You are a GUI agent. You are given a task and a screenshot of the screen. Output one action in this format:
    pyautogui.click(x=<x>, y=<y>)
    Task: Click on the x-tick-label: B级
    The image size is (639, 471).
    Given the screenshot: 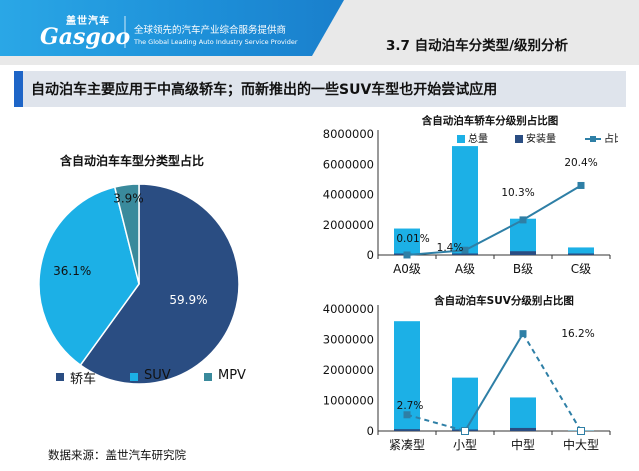 What is the action you would take?
    pyautogui.click(x=523, y=269)
    